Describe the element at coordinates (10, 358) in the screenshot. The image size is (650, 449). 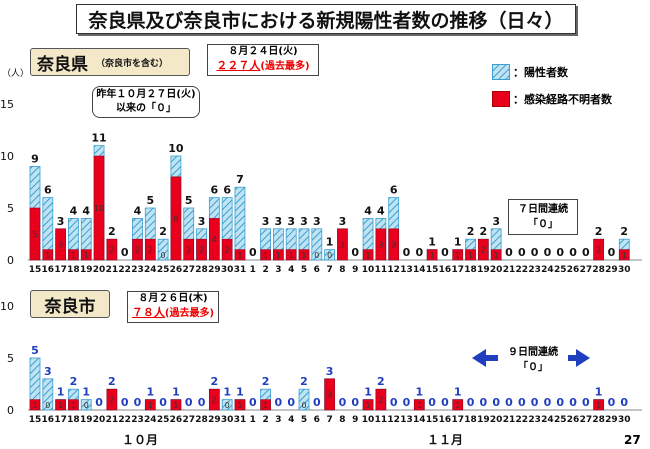
I see `y-tick-label: 5` at that location.